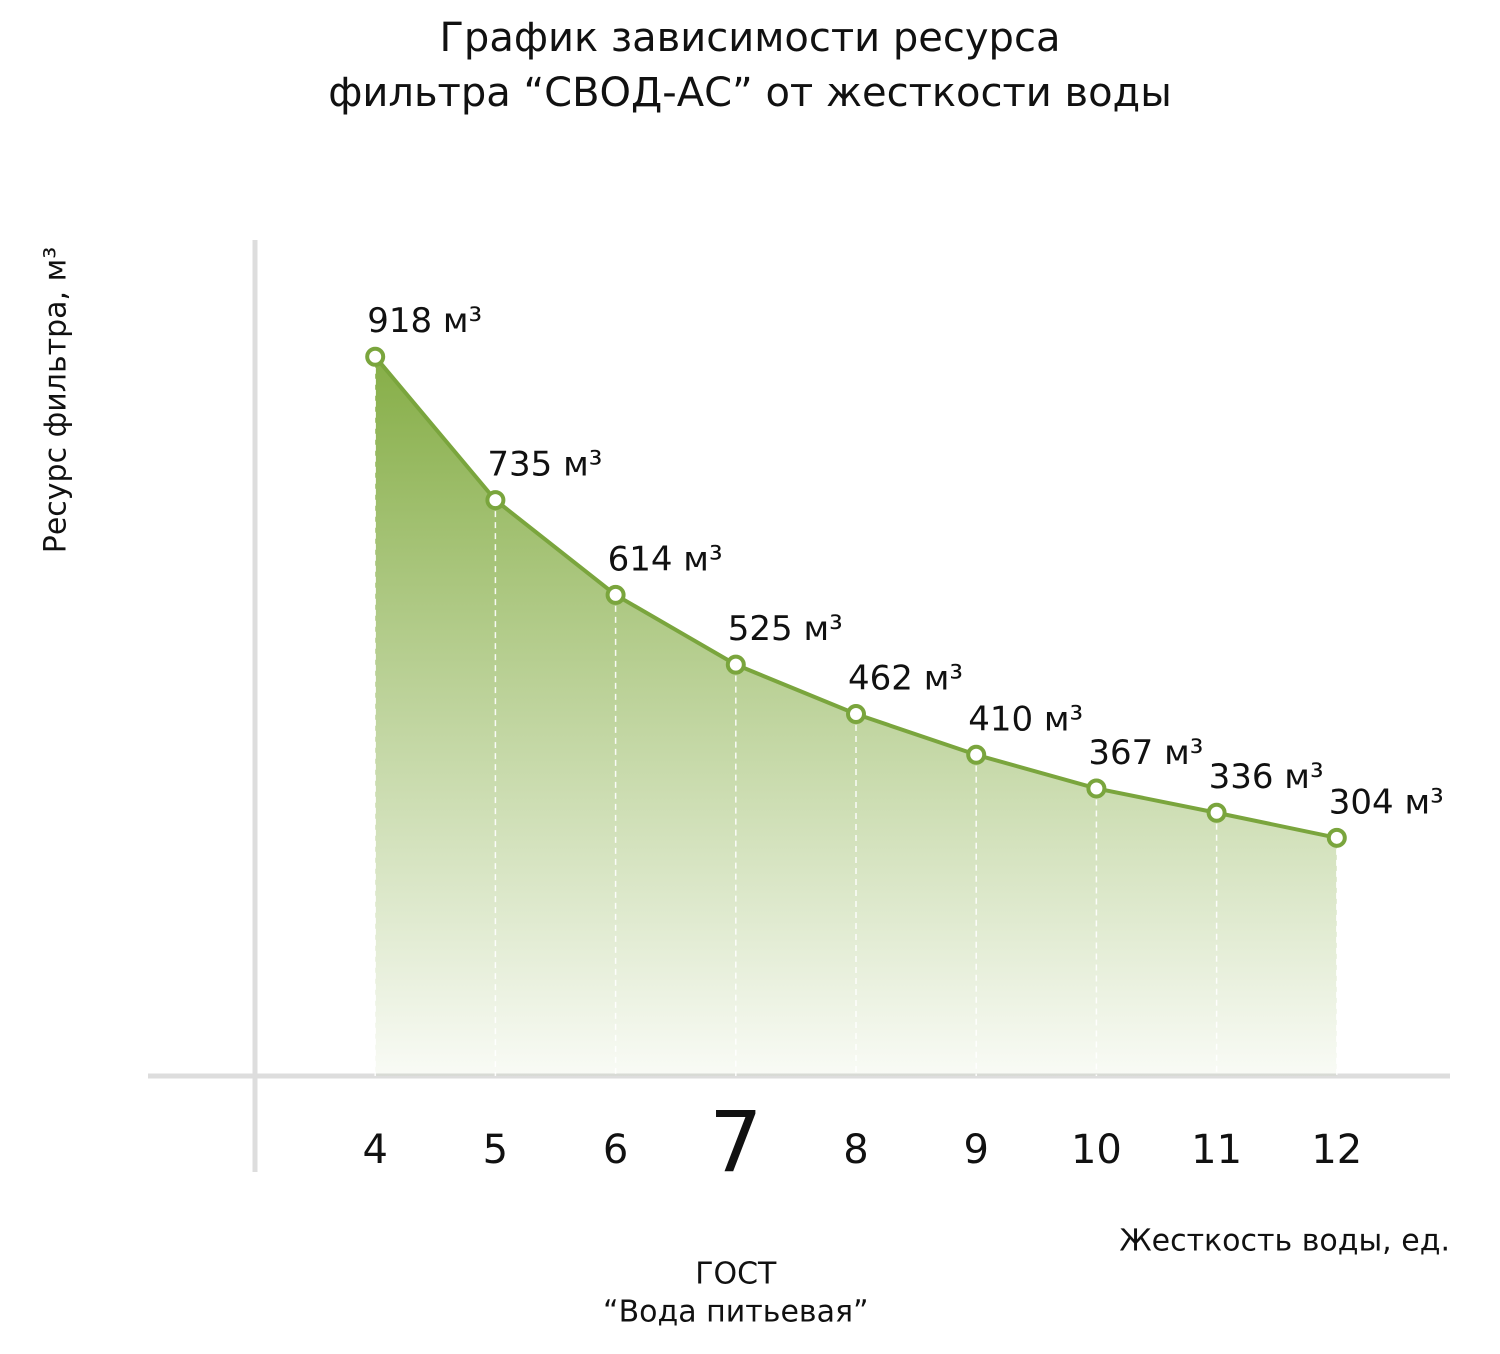  Describe the element at coordinates (750, 93) in the screenshot. I see `chart-title: фильтра “СВОД-АС” от жесткости воды` at that location.